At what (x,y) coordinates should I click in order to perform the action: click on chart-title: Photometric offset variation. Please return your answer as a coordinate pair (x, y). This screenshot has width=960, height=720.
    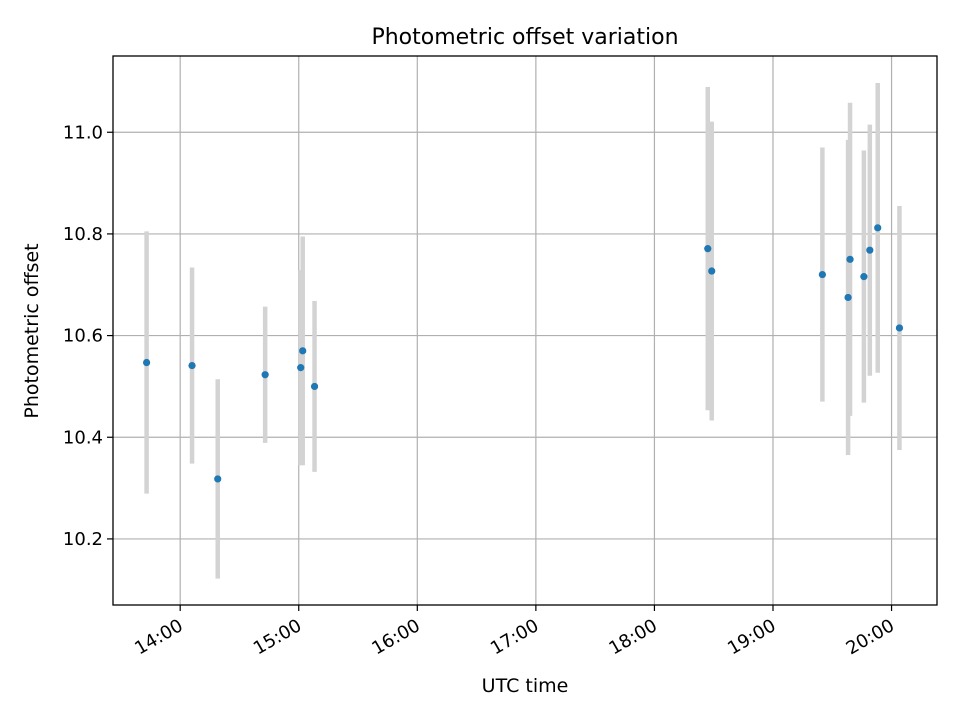
    Looking at the image, I should click on (524, 37).